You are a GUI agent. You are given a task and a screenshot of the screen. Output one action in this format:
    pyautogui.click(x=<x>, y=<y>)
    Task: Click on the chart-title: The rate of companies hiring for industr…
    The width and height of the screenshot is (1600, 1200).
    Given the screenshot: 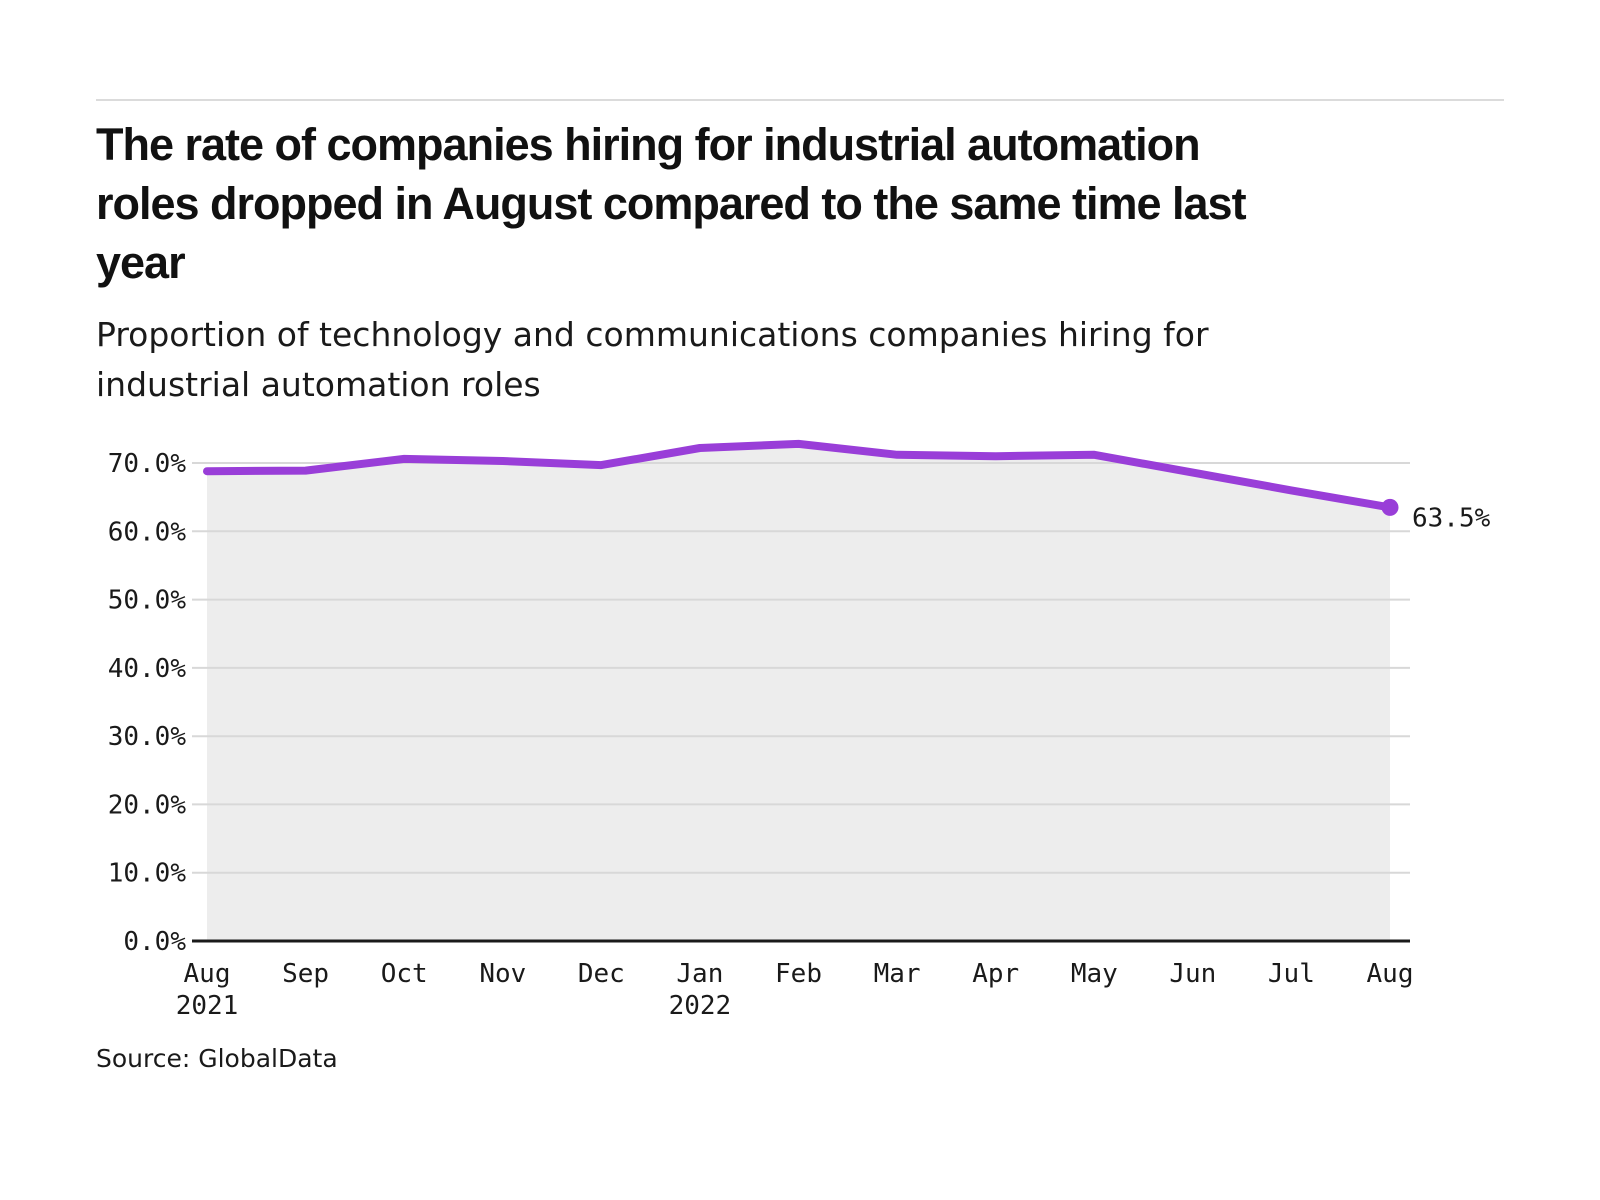 What is the action you would take?
    pyautogui.click(x=796, y=203)
    